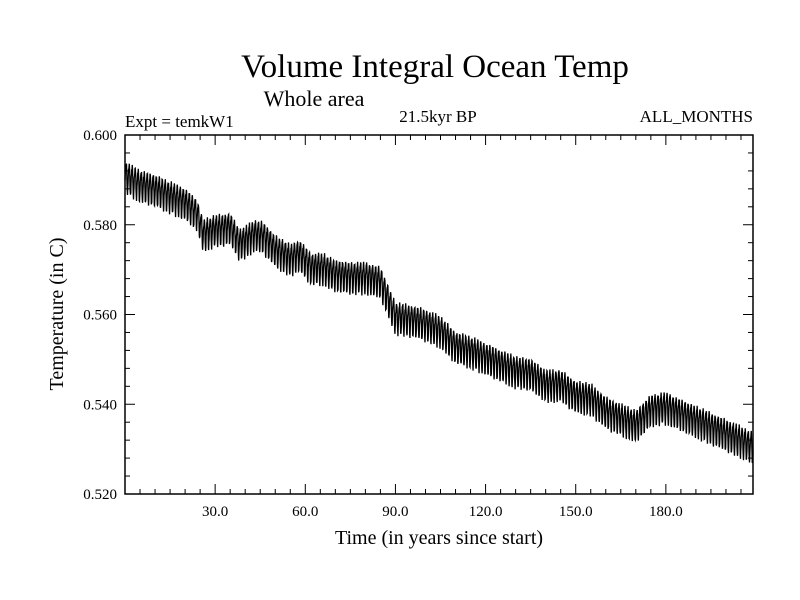  What do you see at coordinates (437, 116) in the screenshot?
I see `period-label: 21.5kyr BP` at bounding box center [437, 116].